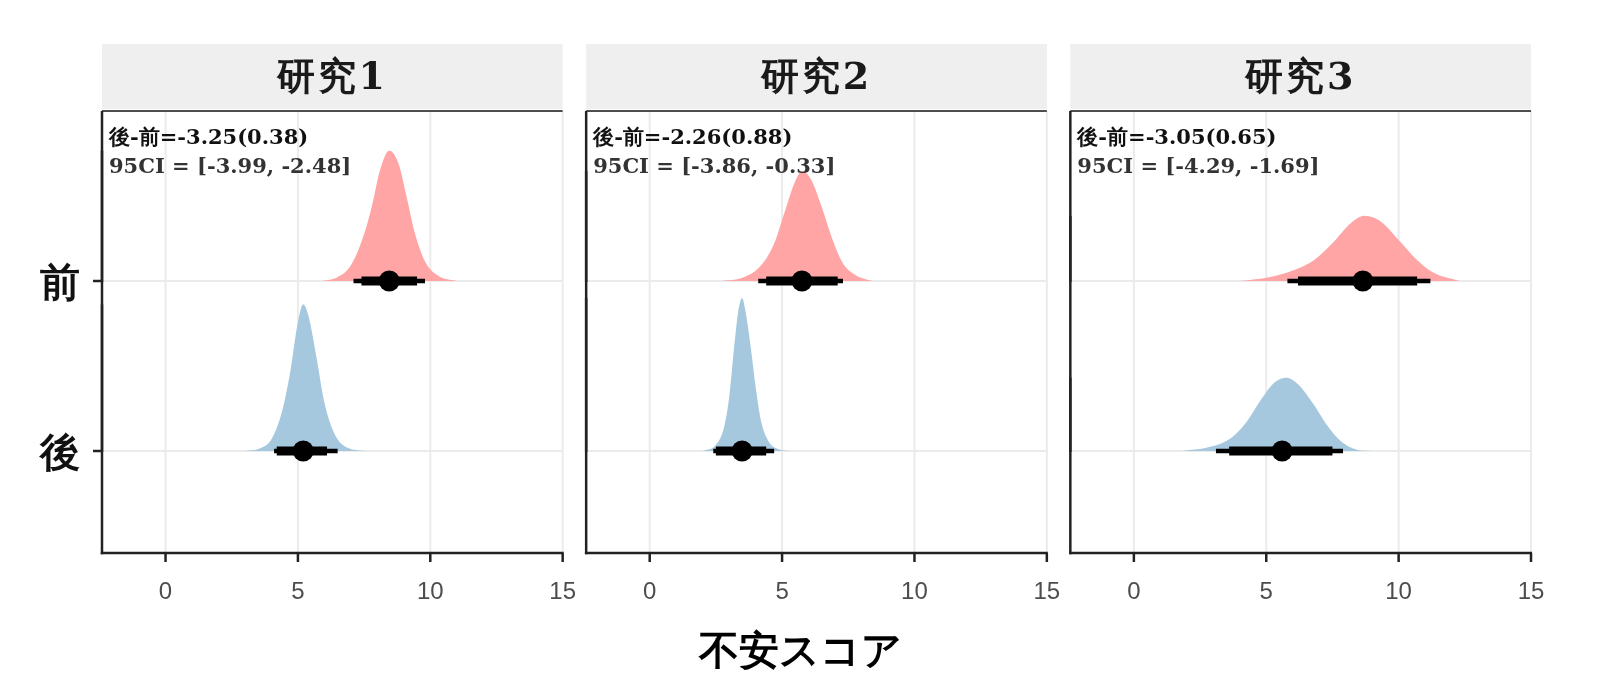  I want to click on annotation: 95CI = [-4.29, -1.69], so click(1198, 165).